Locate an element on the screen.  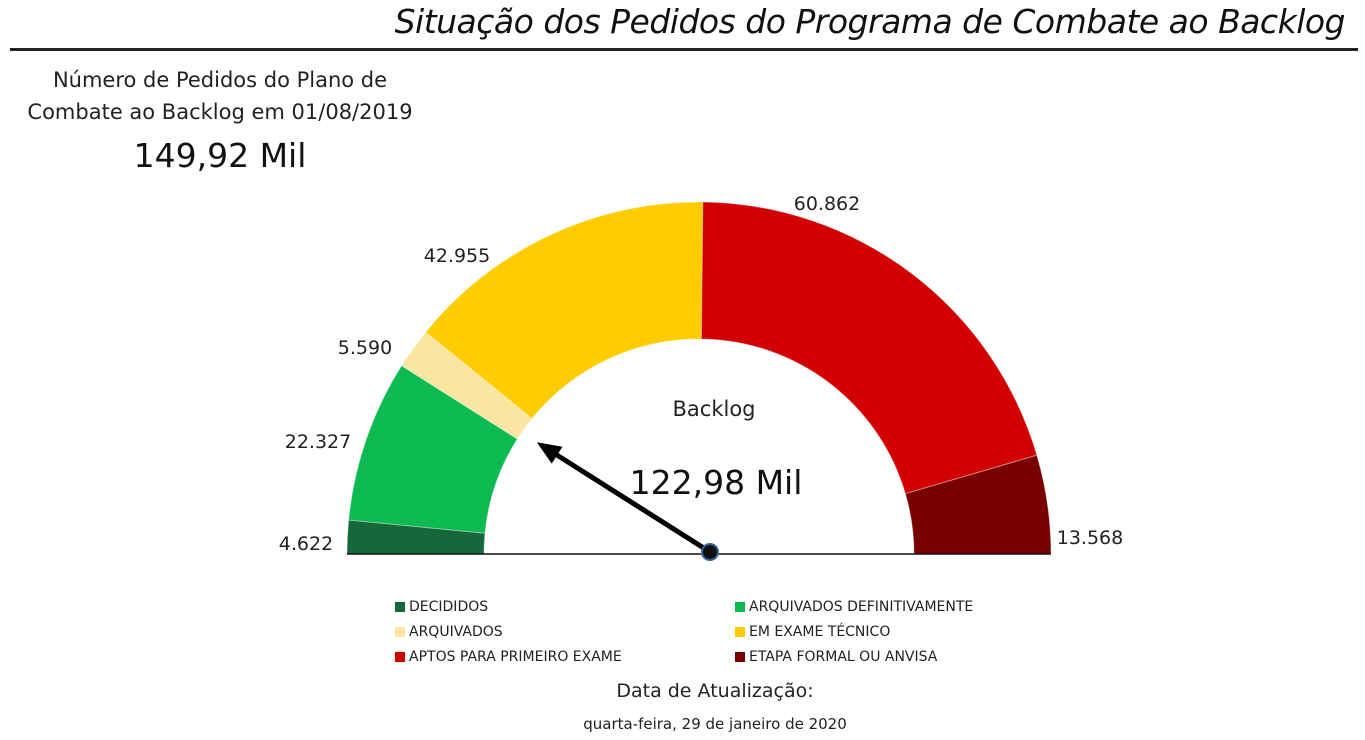
data-label-arquivados: 5.590 is located at coordinates (365, 348).